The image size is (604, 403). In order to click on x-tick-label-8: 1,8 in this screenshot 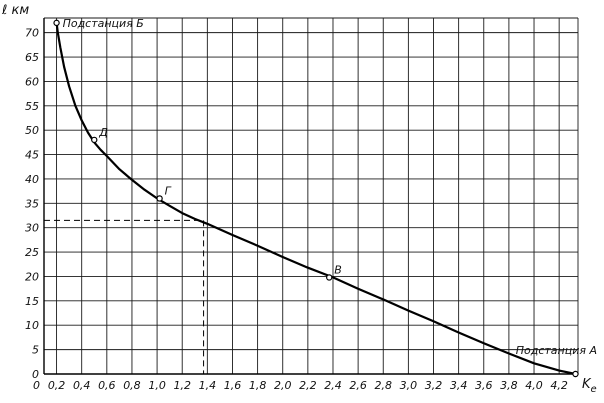, I will do `click(258, 385)`.